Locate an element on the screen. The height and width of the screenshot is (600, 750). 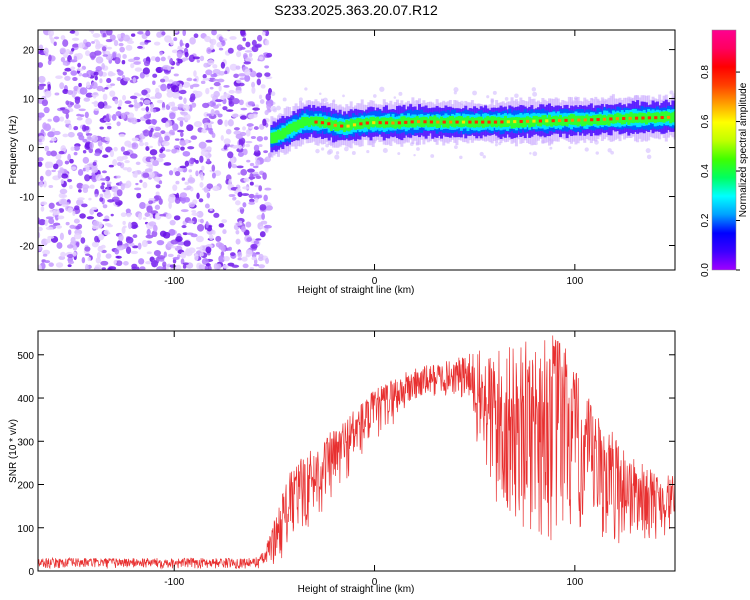
snr-y-tick-label: 400 is located at coordinates (25, 399).